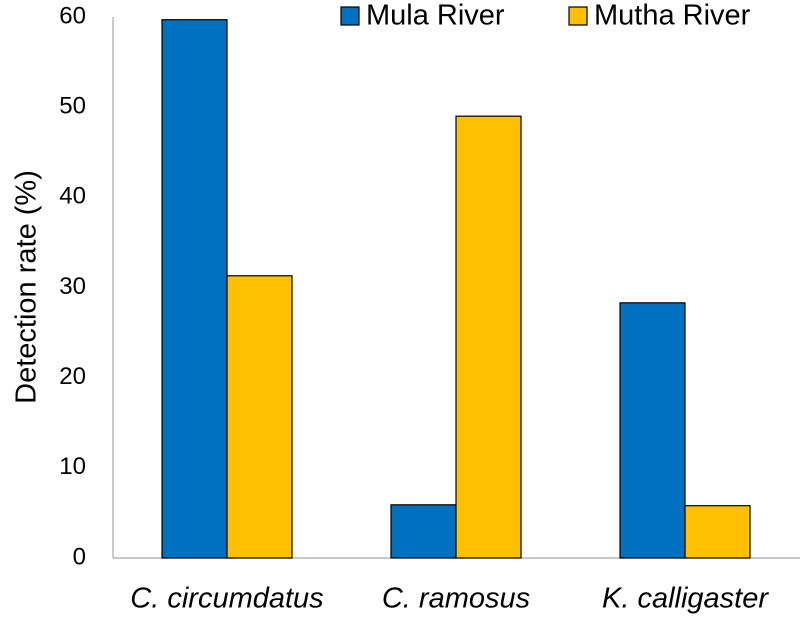 The height and width of the screenshot is (617, 800). I want to click on category-labels: C. circumdatus C. ramosus K. calligaster, so click(449, 599).